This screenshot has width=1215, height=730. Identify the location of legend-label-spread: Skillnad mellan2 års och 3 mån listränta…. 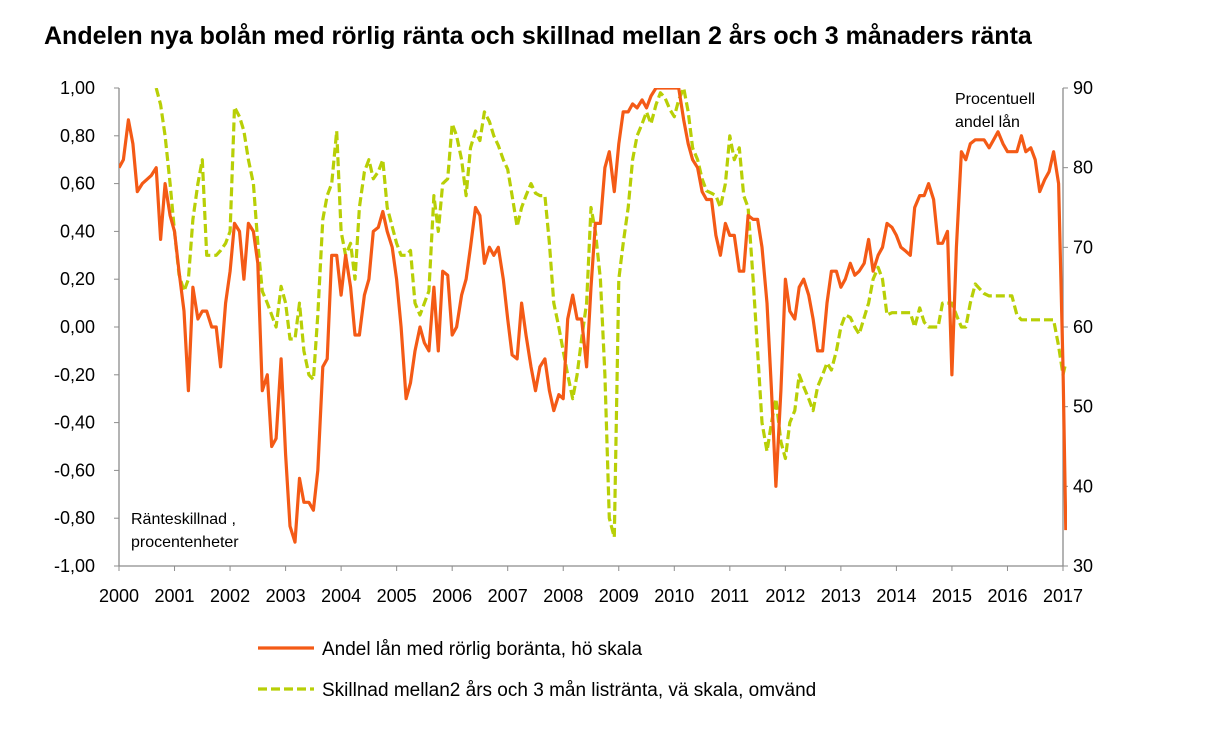
(569, 690).